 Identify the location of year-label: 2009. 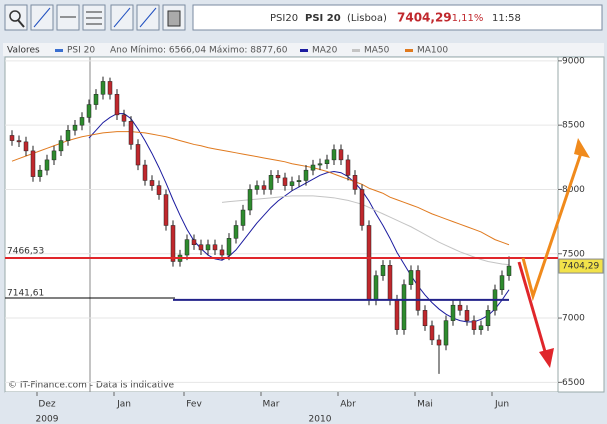
(47, 419).